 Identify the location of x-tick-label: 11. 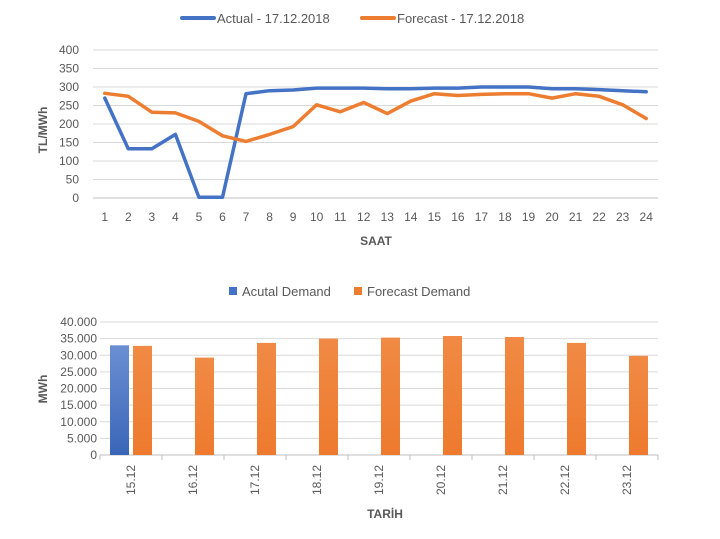
(340, 217).